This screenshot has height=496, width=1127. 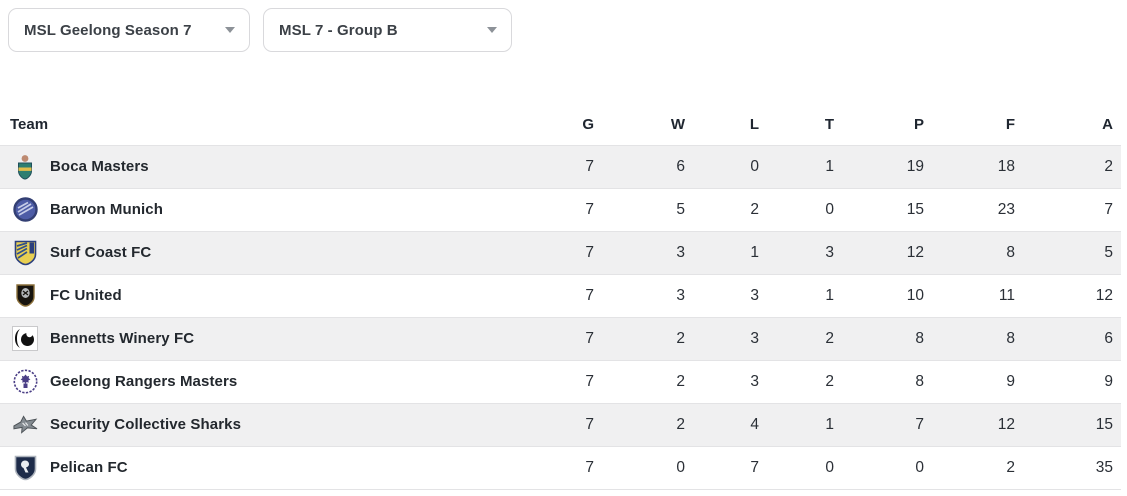 What do you see at coordinates (730, 209) in the screenshot?
I see `losses-value: 2` at bounding box center [730, 209].